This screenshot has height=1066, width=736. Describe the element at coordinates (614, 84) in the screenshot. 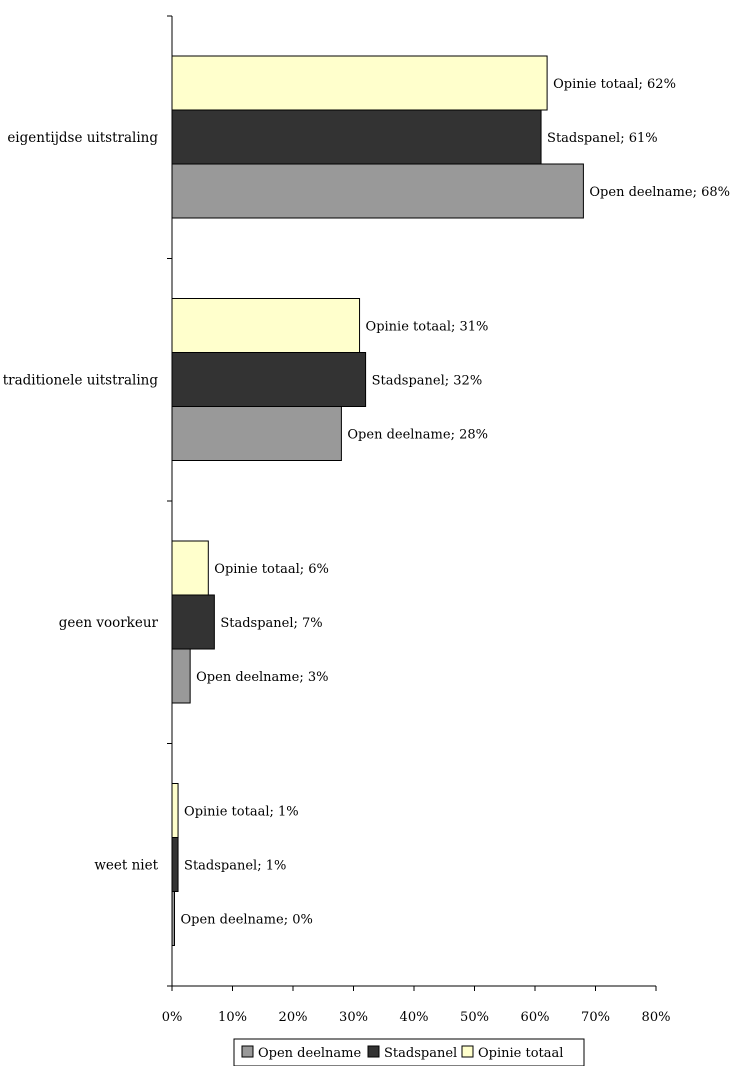

I see `data-label: Opinie totaal; 62%` at that location.